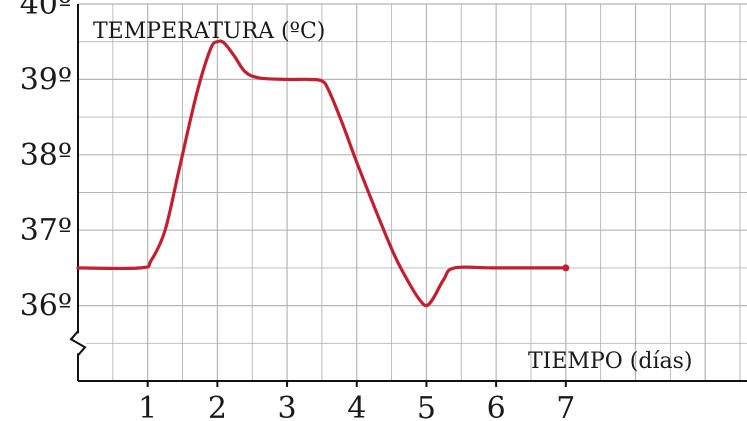  What do you see at coordinates (496, 406) in the screenshot?
I see `x-tick-label: 6` at bounding box center [496, 406].